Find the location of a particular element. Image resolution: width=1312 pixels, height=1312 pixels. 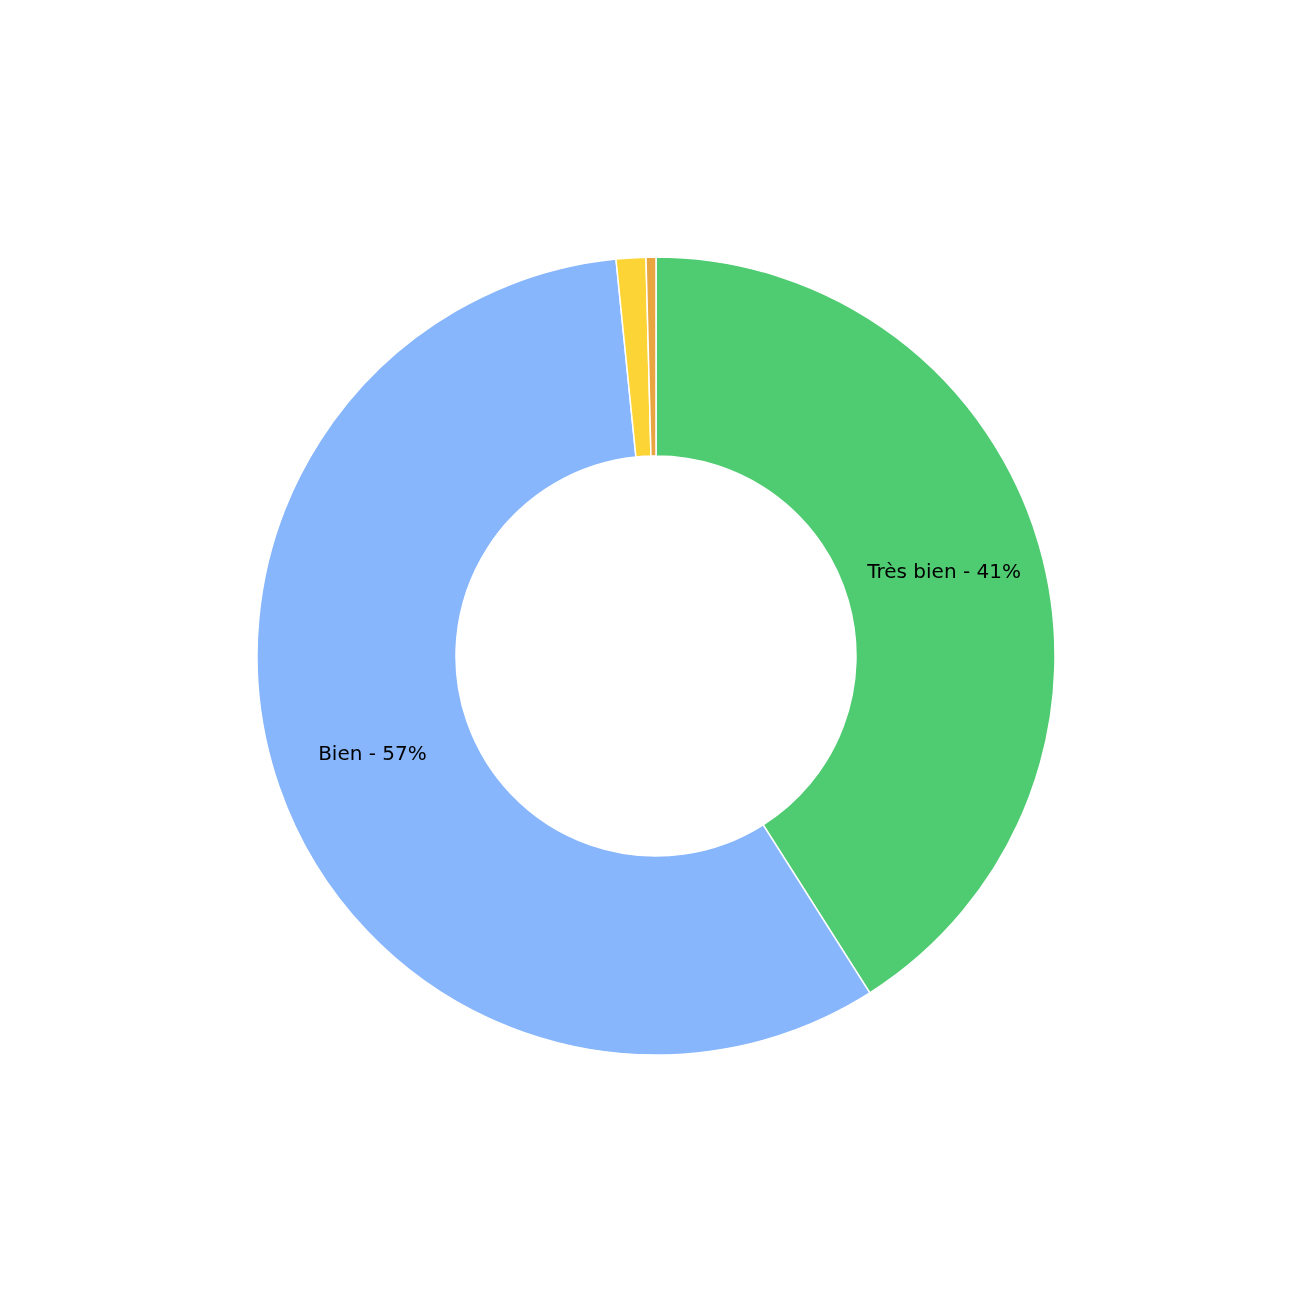

slice-label: Bien - 57% is located at coordinates (372, 753).